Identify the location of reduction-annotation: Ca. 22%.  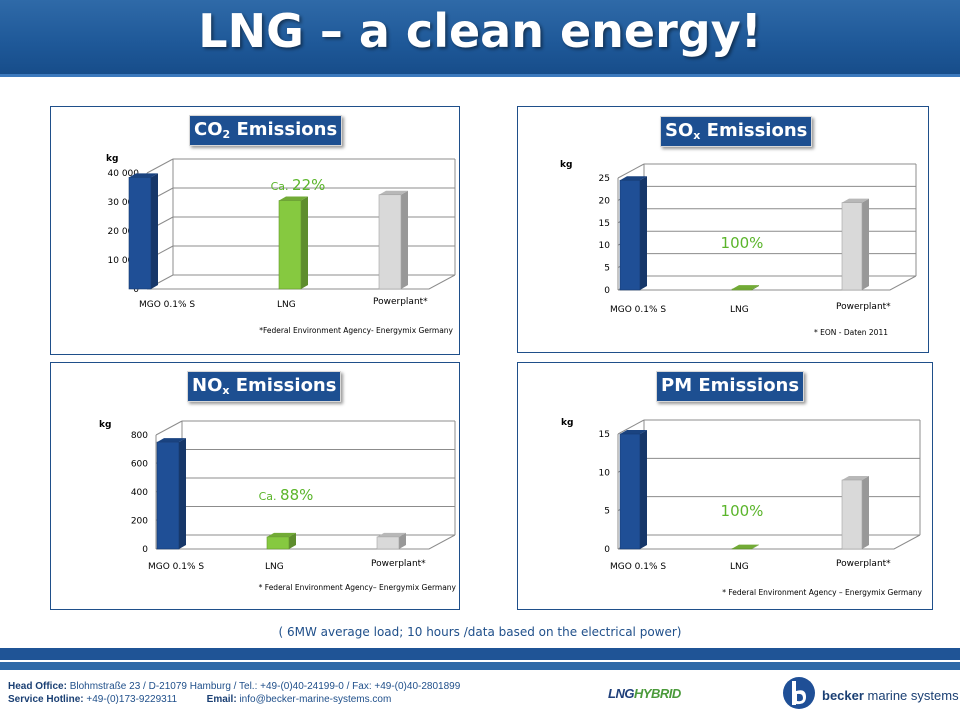
(298, 185).